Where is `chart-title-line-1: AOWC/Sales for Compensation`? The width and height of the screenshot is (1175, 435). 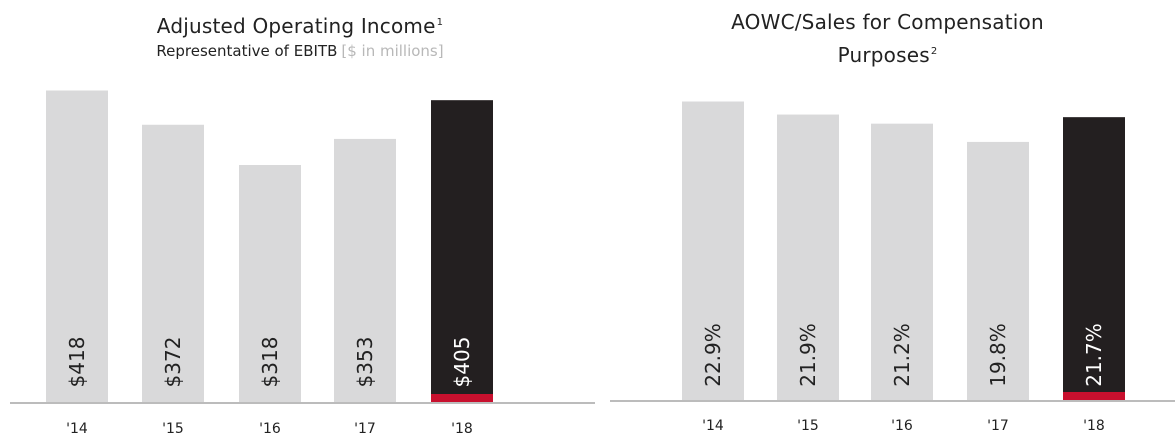 chart-title-line-1: AOWC/Sales for Compensation is located at coordinates (887, 22).